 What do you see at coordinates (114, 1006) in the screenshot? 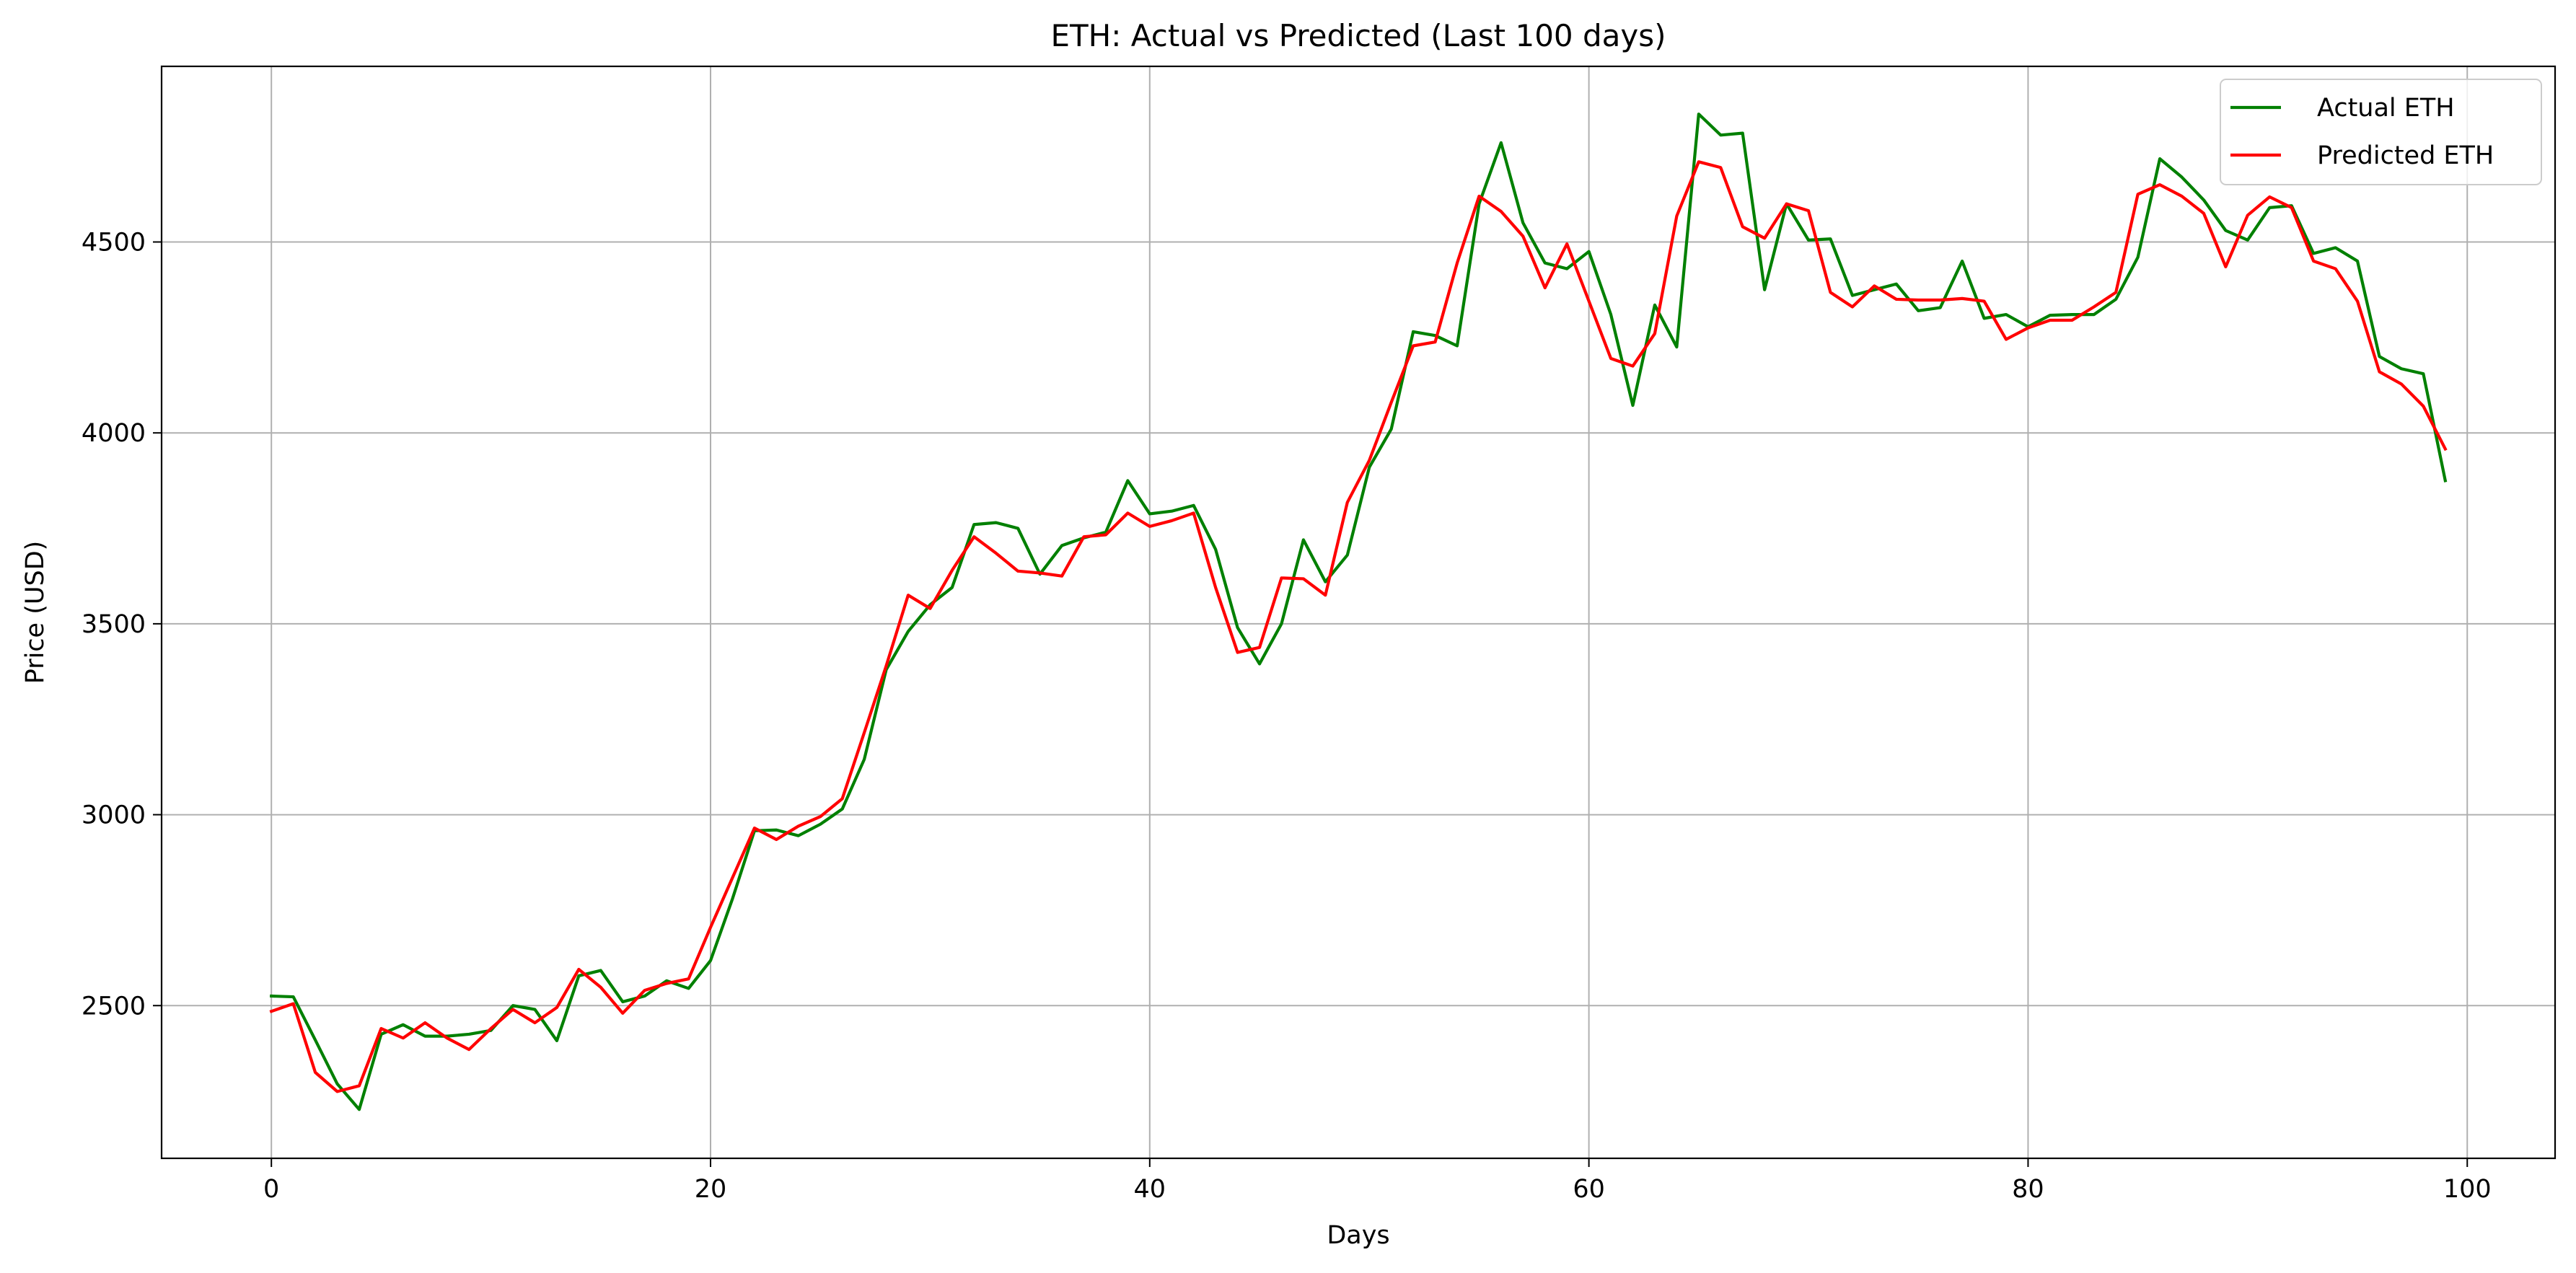
I see `y-tick-label: 2500` at bounding box center [114, 1006].